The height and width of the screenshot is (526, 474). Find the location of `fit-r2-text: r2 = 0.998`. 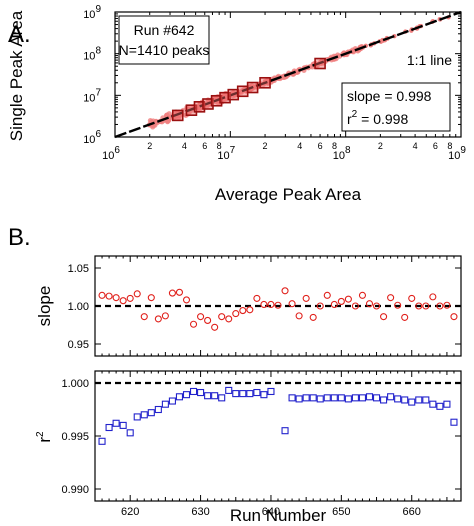

fit-r2-text: r2 = 0.998 is located at coordinates (377, 118).